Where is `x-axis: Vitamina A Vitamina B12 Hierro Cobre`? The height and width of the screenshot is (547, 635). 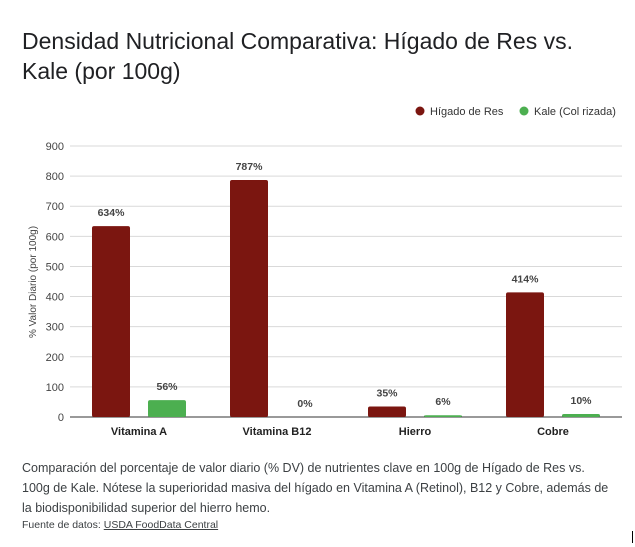 x-axis: Vitamina A Vitamina B12 Hierro Cobre is located at coordinates (340, 432).